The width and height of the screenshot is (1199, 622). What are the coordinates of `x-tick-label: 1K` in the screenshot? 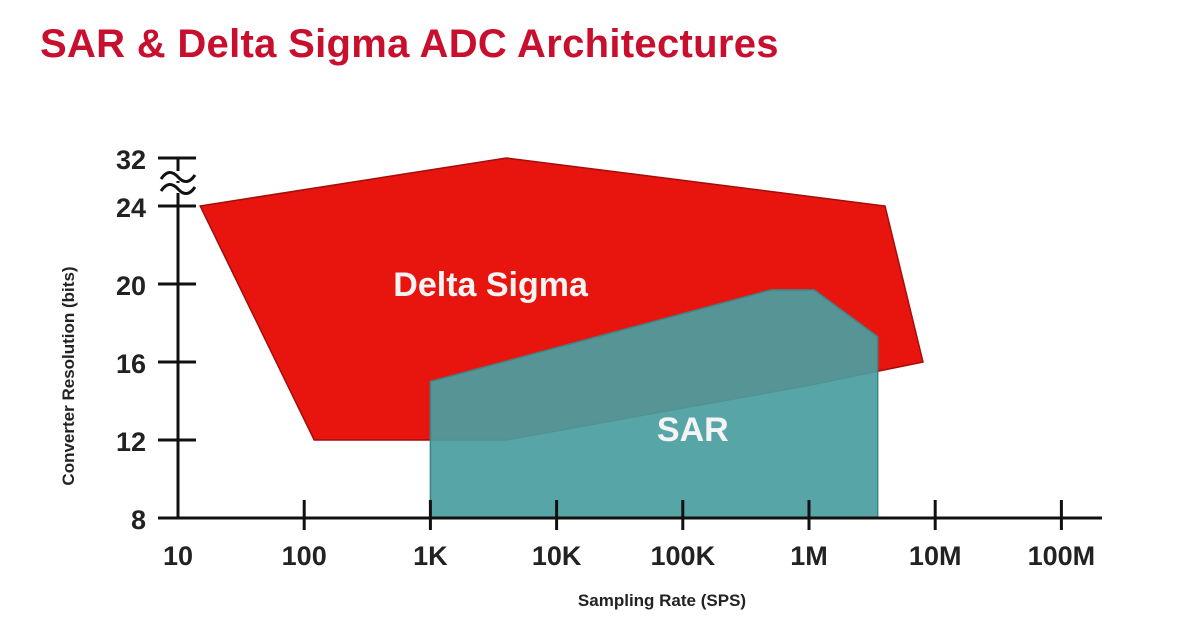 It's located at (430, 556).